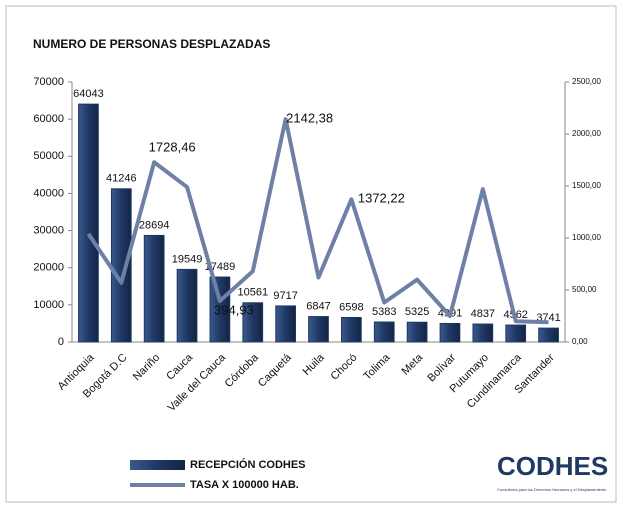 This screenshot has width=623, height=508. What do you see at coordinates (248, 464) in the screenshot?
I see `legend-label: RECEPCIÓN CODHES` at bounding box center [248, 464].